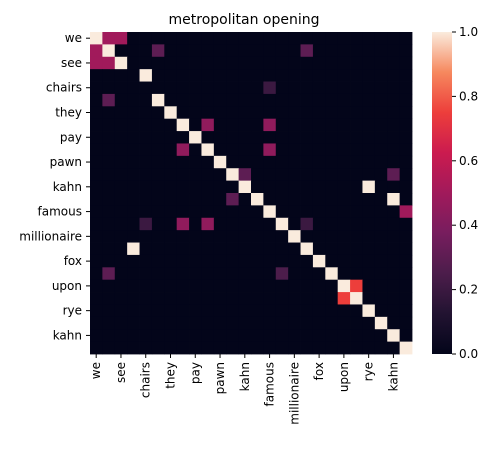  I want to click on colorbar-gradient, so click(442, 193).